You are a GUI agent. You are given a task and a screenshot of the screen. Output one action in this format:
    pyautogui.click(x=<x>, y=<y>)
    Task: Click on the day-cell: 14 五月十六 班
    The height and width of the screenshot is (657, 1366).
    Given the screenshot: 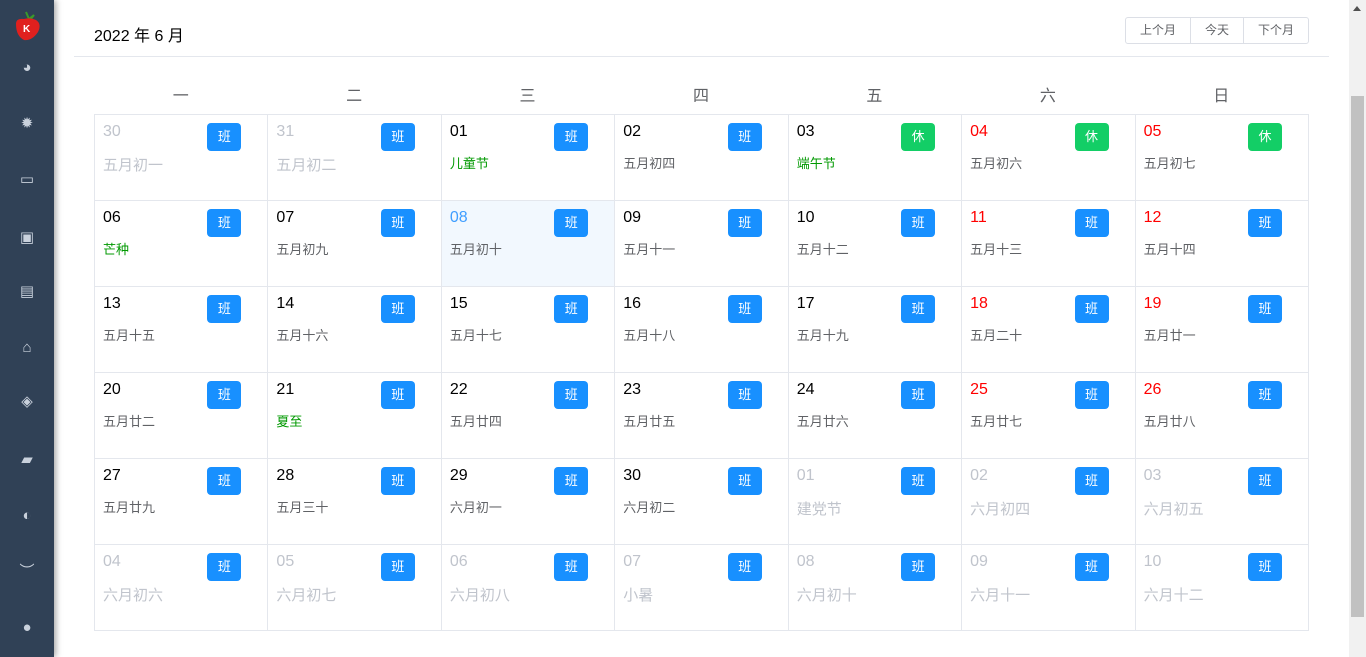 What is the action you would take?
    pyautogui.click(x=355, y=330)
    